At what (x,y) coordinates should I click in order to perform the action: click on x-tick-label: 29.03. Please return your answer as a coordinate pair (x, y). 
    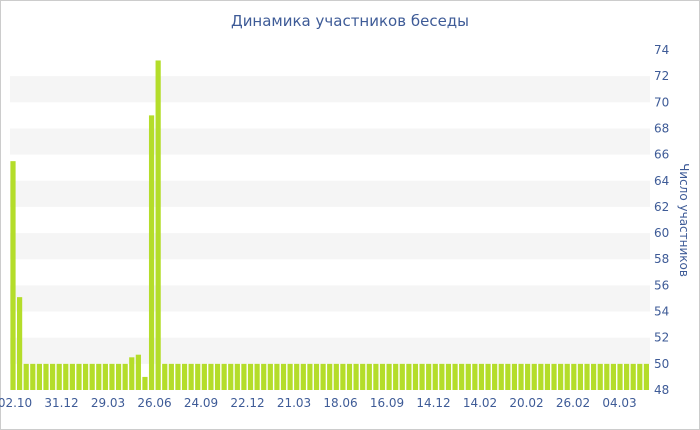
    Looking at the image, I should click on (108, 403).